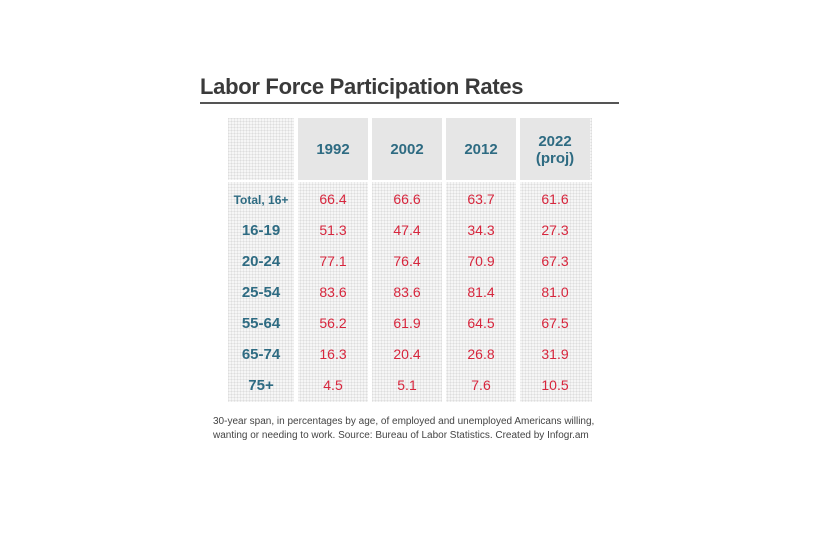 Image resolution: width=827 pixels, height=556 pixels. I want to click on header-separator, so click(410, 181).